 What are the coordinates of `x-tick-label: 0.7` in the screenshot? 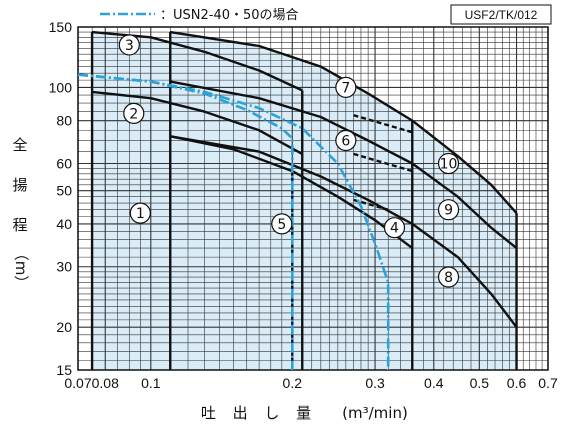 It's located at (548, 383).